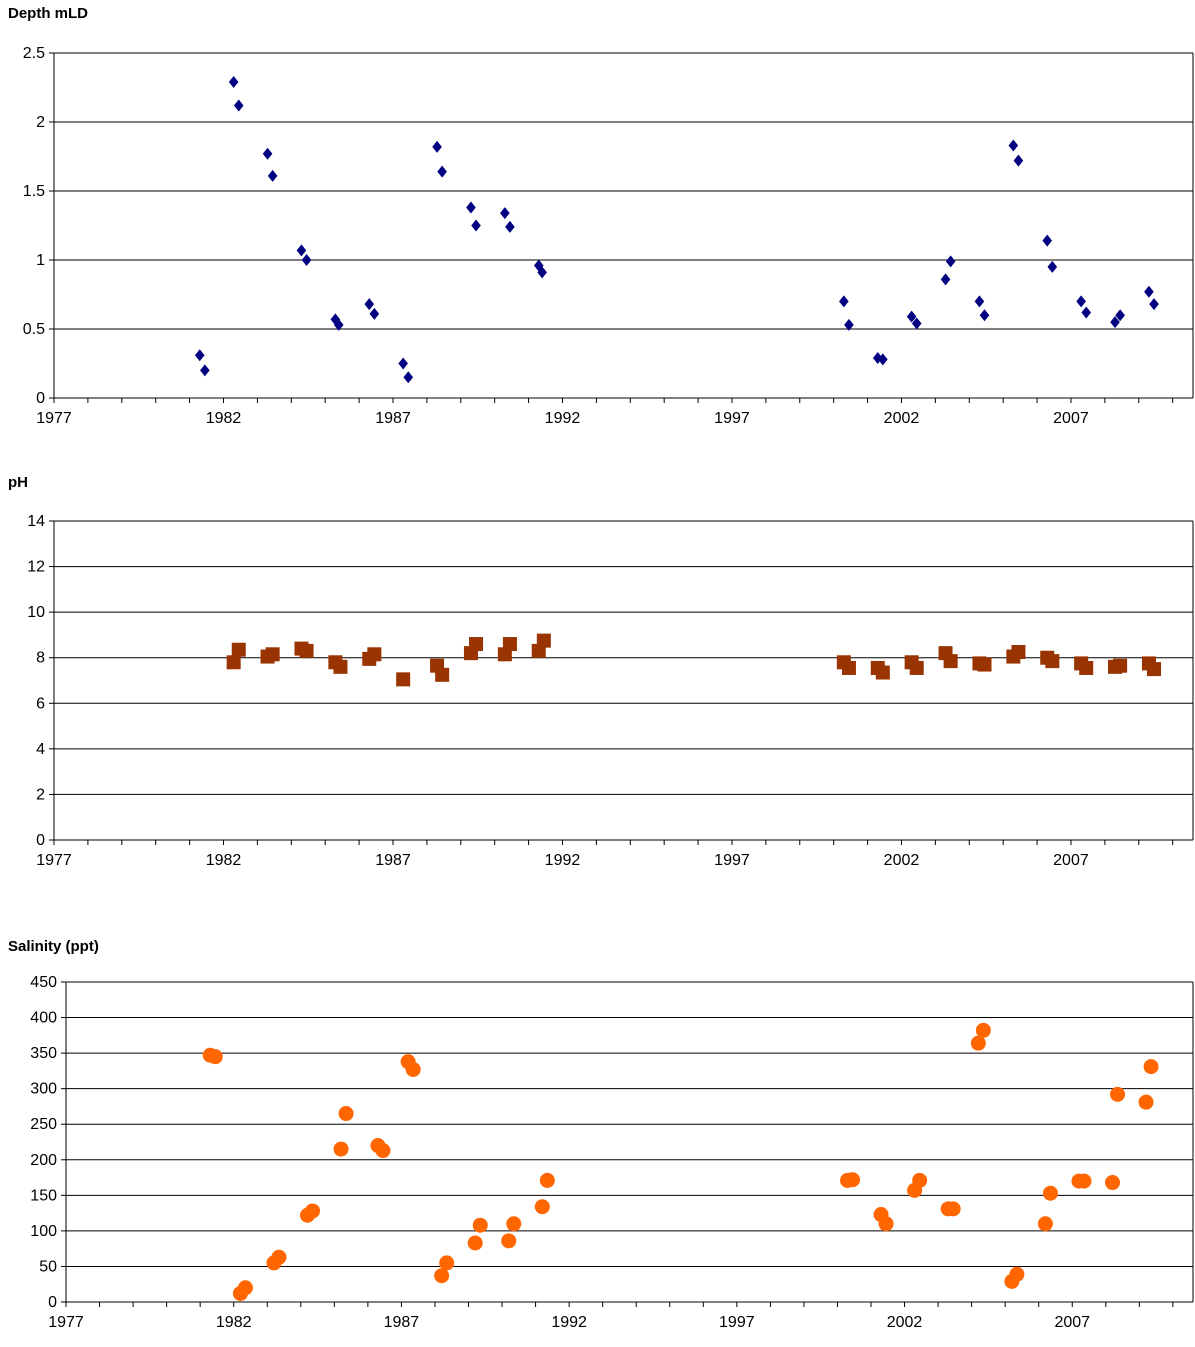 This screenshot has width=1195, height=1347. What do you see at coordinates (36, 567) in the screenshot?
I see `ph-y-tick-label: 12` at bounding box center [36, 567].